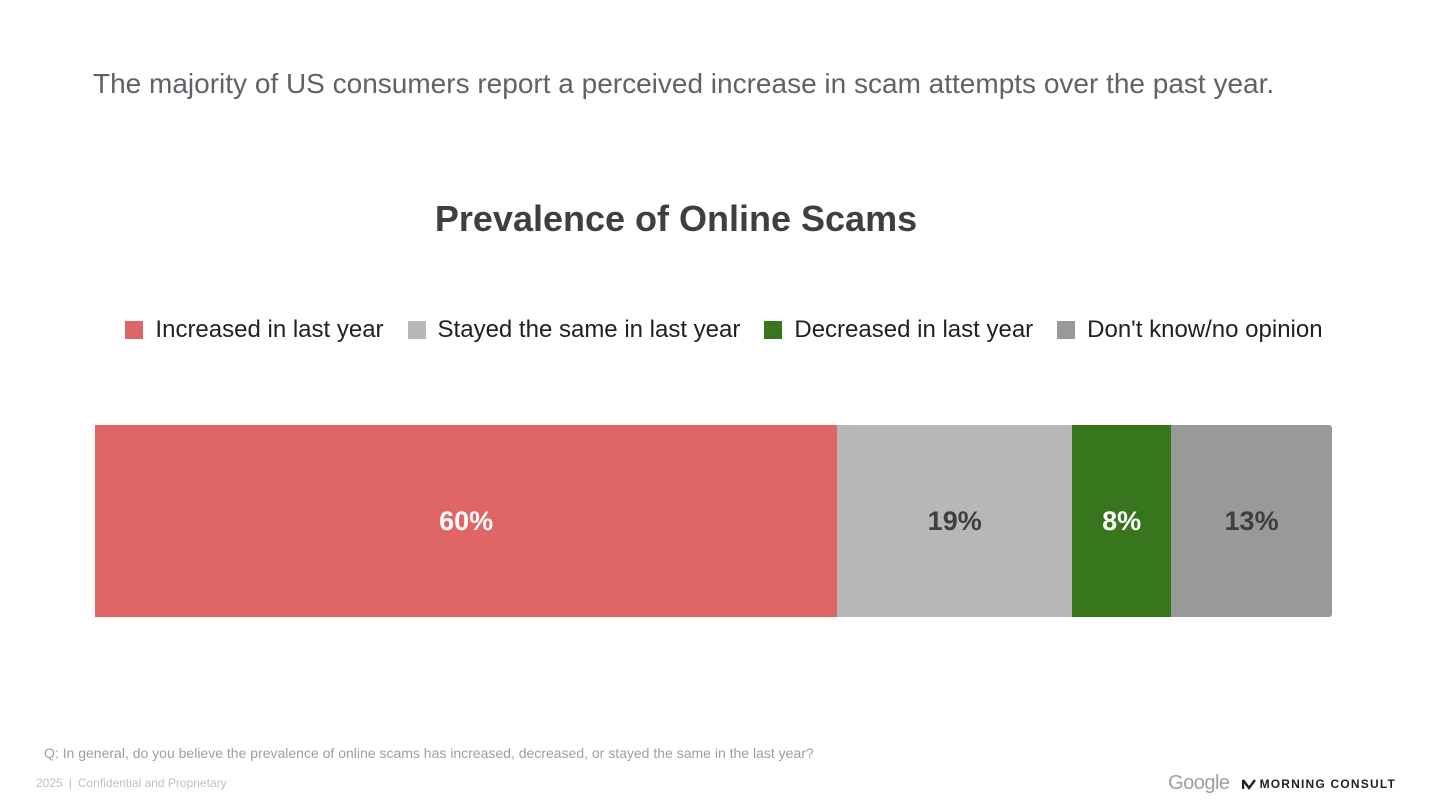 The height and width of the screenshot is (809, 1438). I want to click on morning-consult-mark-icon, so click(1248, 784).